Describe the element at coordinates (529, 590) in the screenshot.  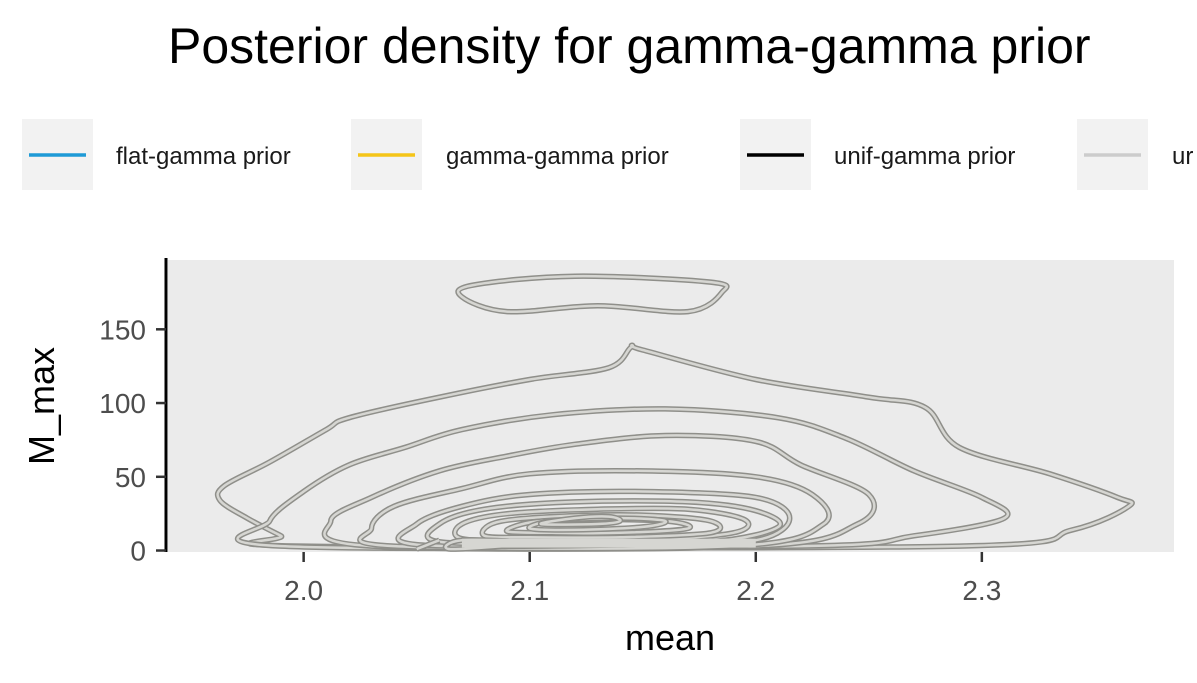
I see `x-tick-label: 2.1` at that location.